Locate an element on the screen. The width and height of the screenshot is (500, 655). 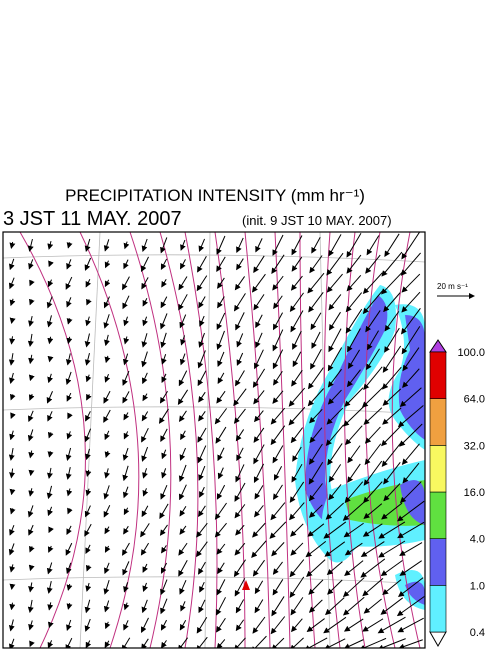
init-time: (init. 9 JST 10 MAY. 2007) is located at coordinates (317, 220).